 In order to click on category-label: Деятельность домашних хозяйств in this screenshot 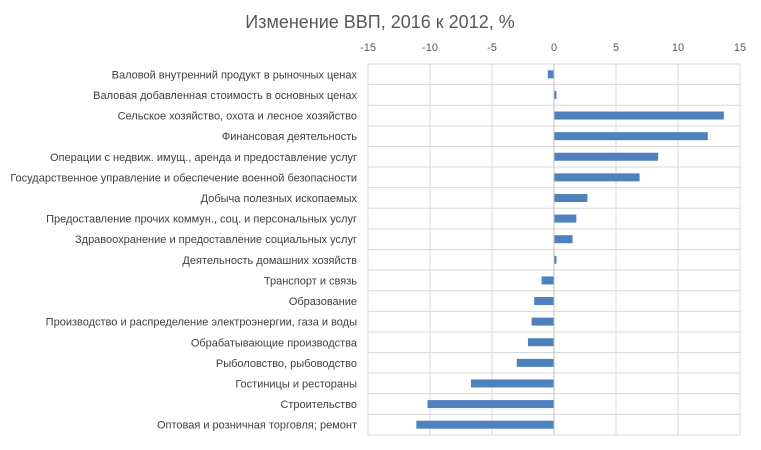, I will do `click(269, 261)`.